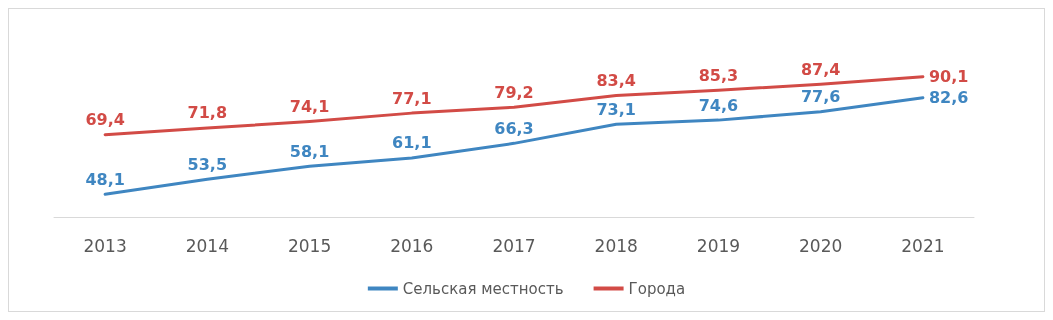 The image size is (1053, 320). I want to click on x-tick-label: 2018, so click(616, 245).